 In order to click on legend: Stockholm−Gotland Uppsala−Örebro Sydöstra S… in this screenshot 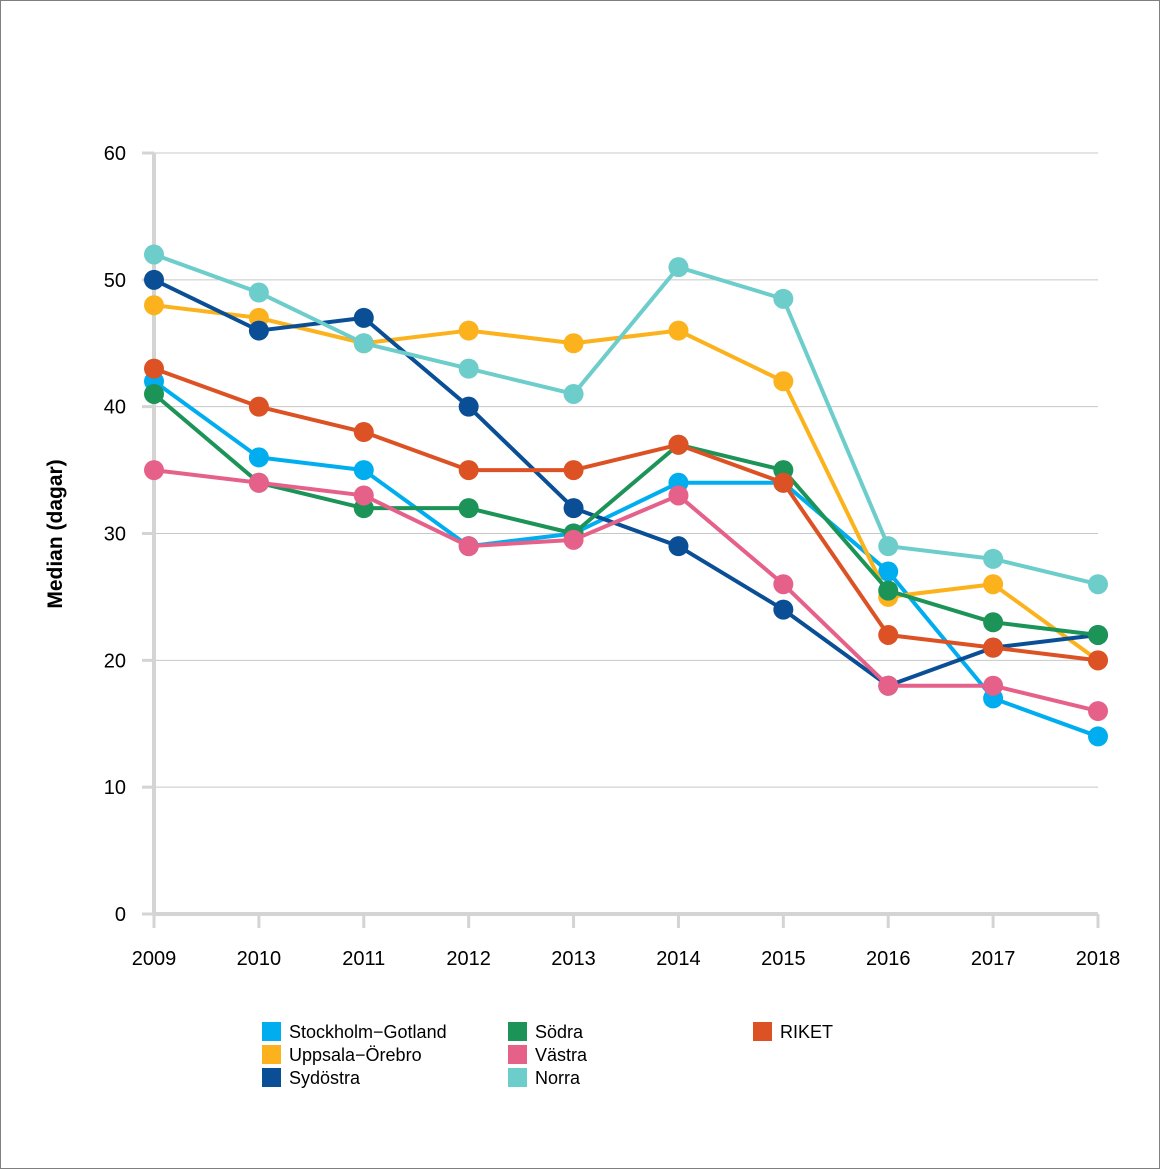, I will do `click(547, 1055)`.